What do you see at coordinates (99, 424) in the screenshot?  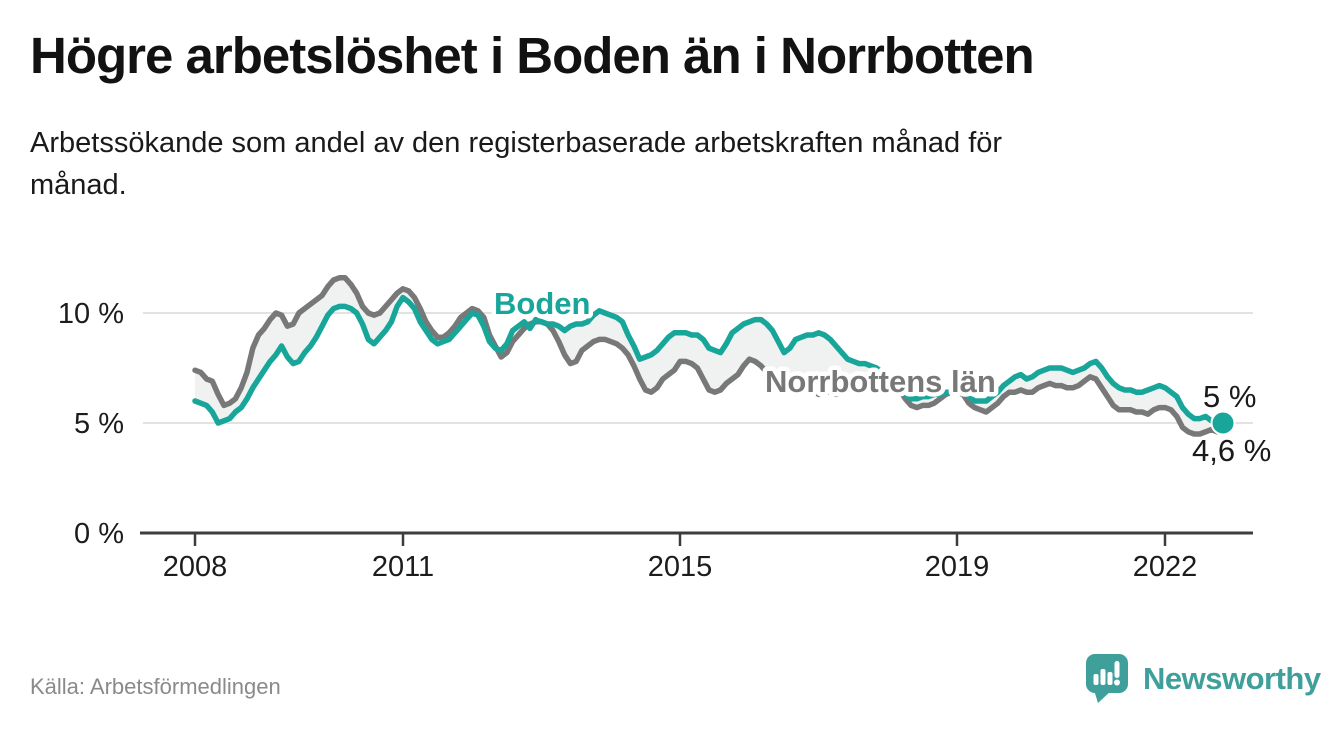 I see `y-label-5pct: 5 %` at bounding box center [99, 424].